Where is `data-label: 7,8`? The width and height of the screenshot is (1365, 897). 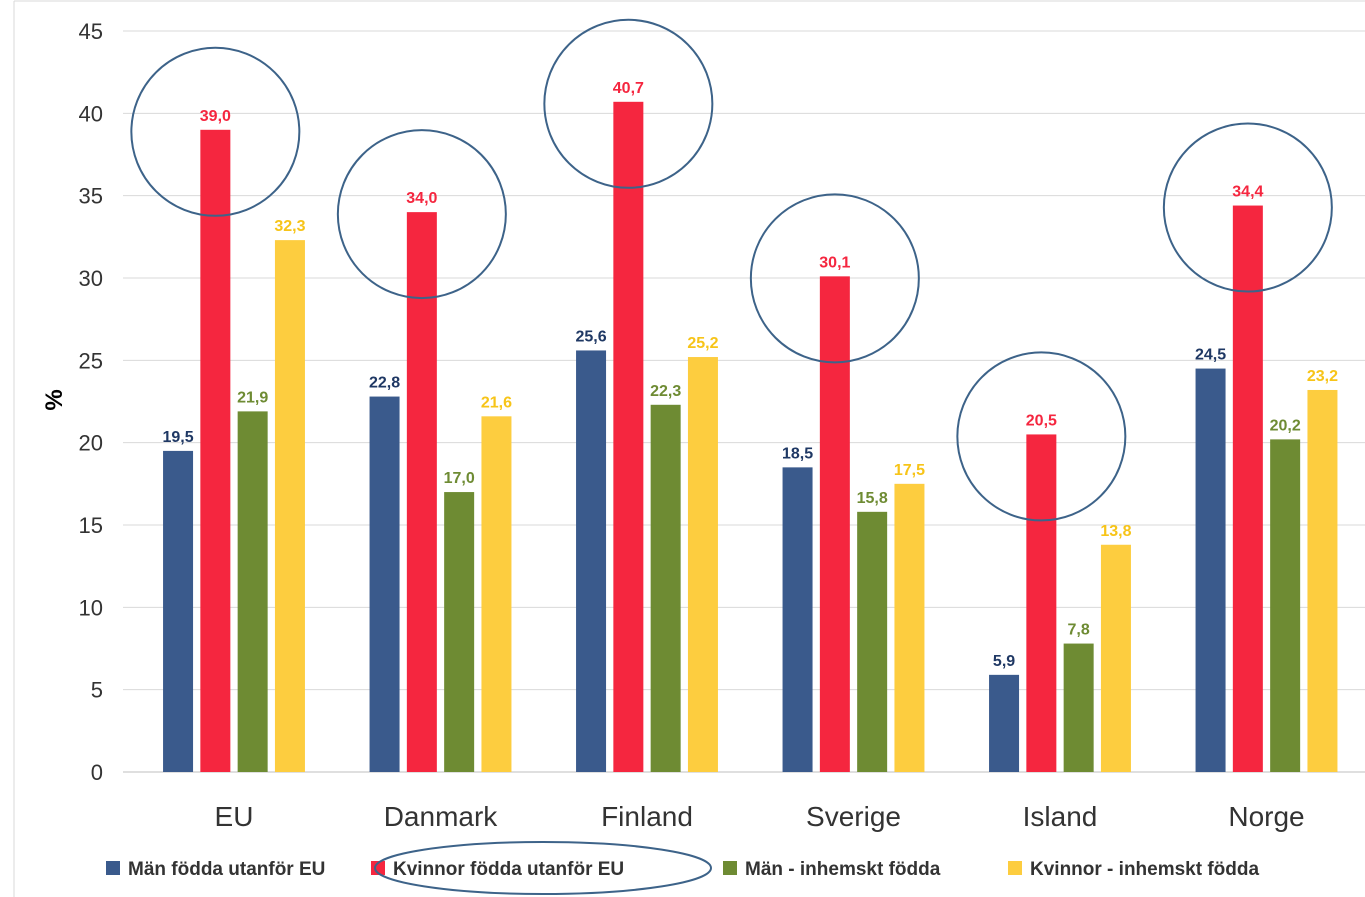 data-label: 7,8 is located at coordinates (1079, 630).